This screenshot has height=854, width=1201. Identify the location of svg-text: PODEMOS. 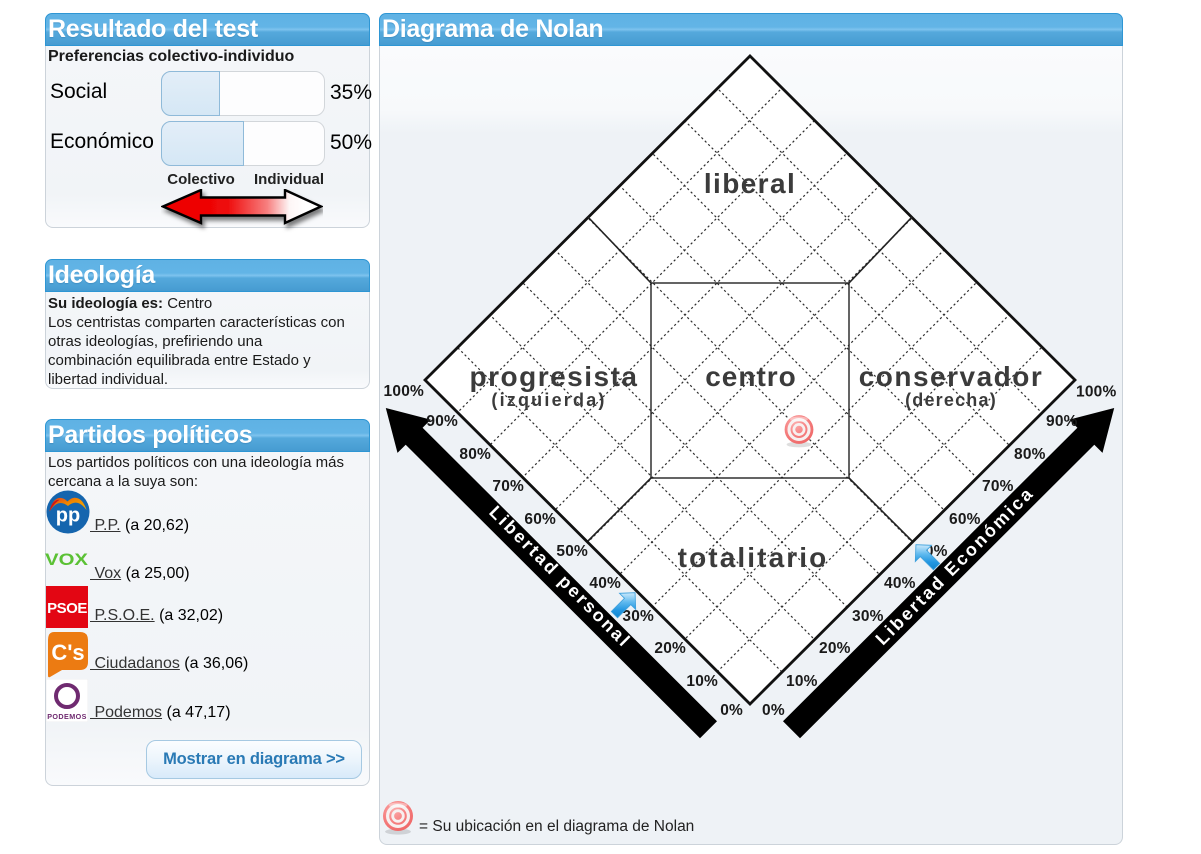
(67, 716).